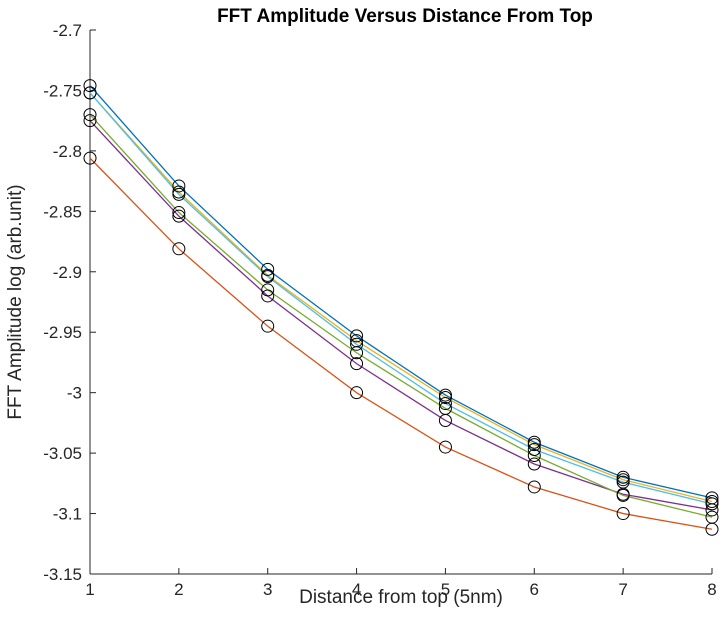  I want to click on x-tick-label: 1, so click(89, 589).